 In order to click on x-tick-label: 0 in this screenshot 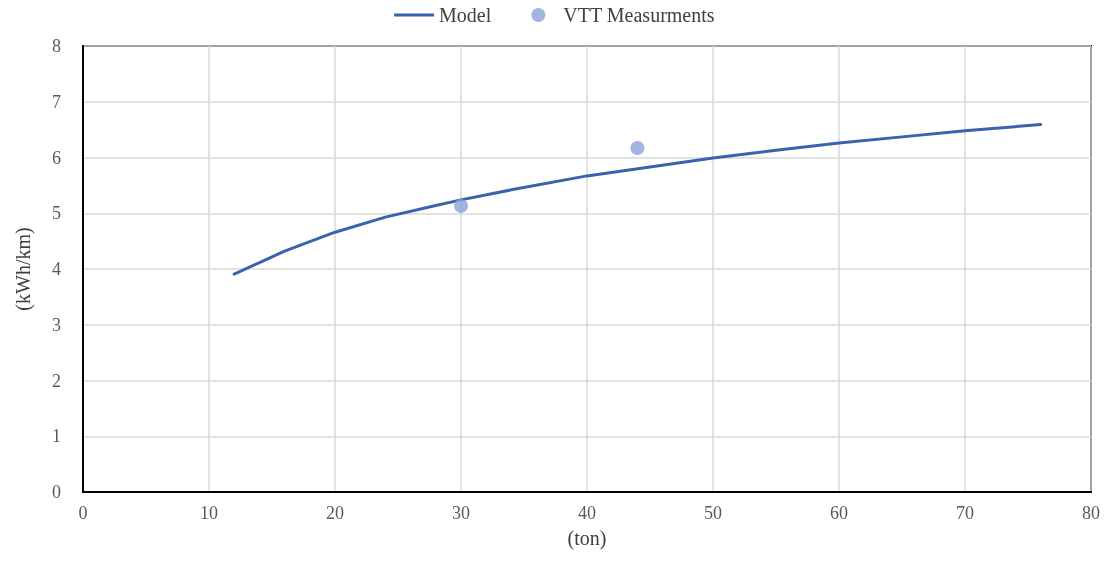, I will do `click(83, 513)`.